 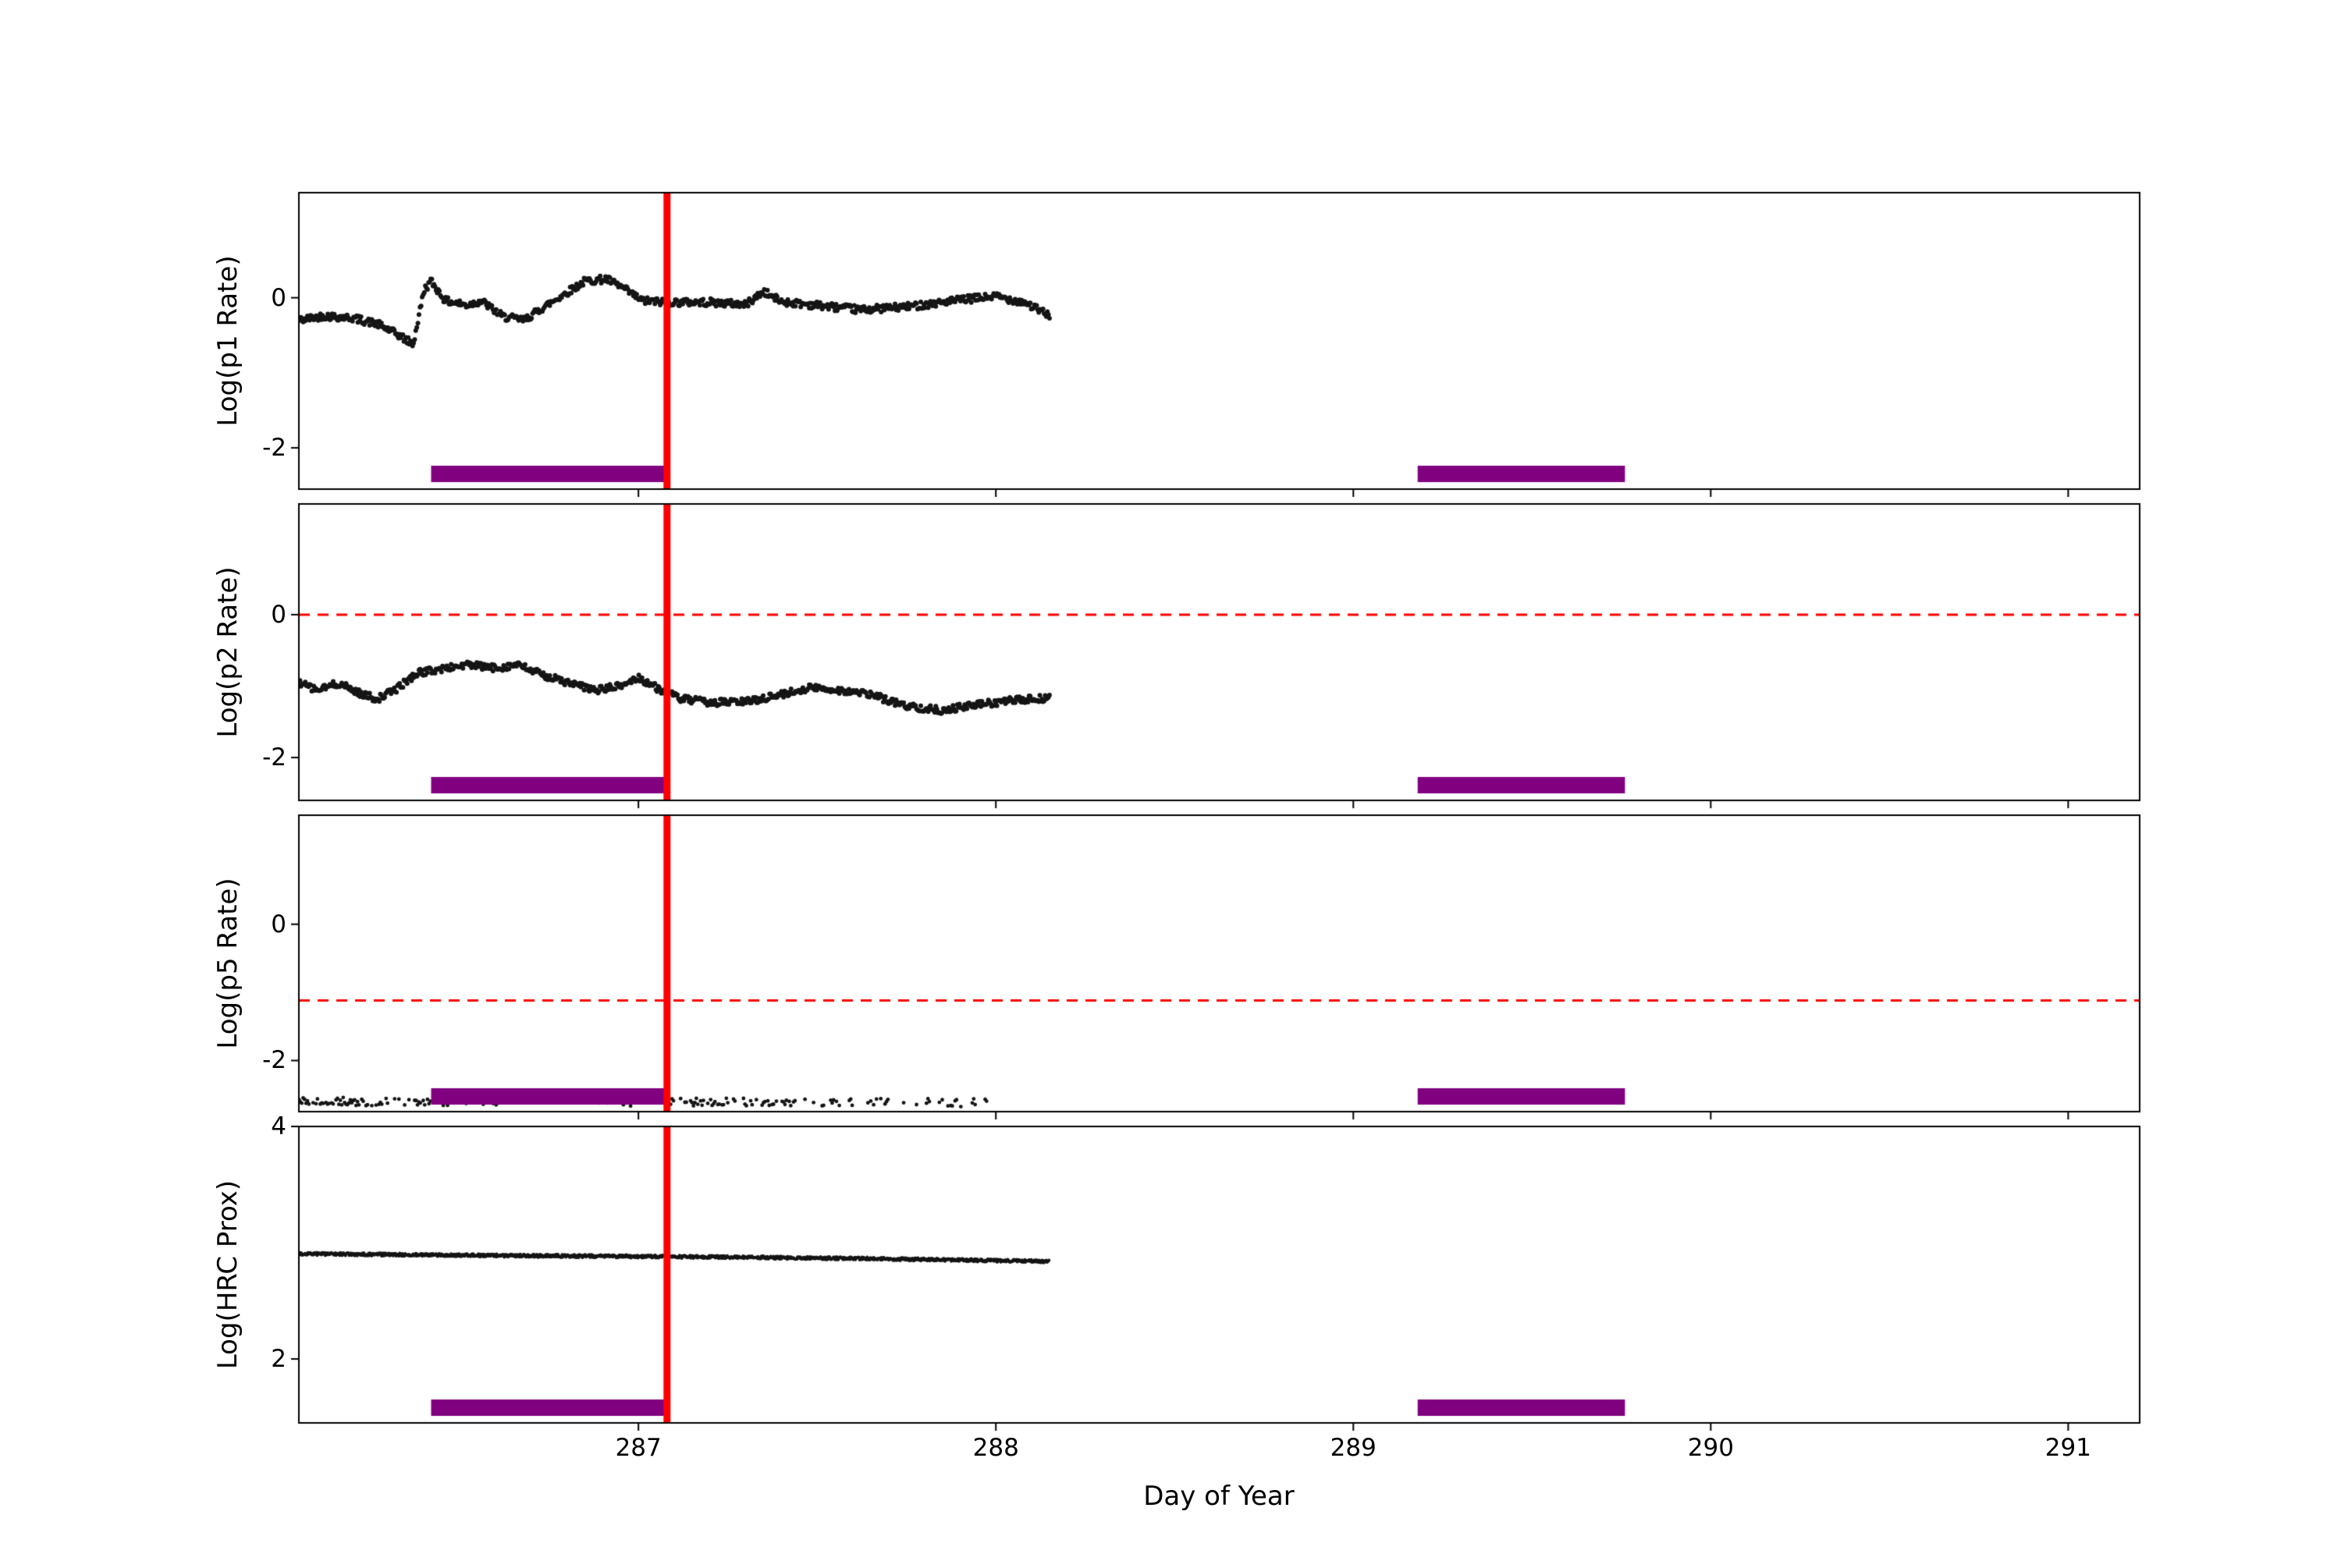 What do you see at coordinates (227, 341) in the screenshot?
I see `y-axis-label-panel1: Log(p1 Rate)` at bounding box center [227, 341].